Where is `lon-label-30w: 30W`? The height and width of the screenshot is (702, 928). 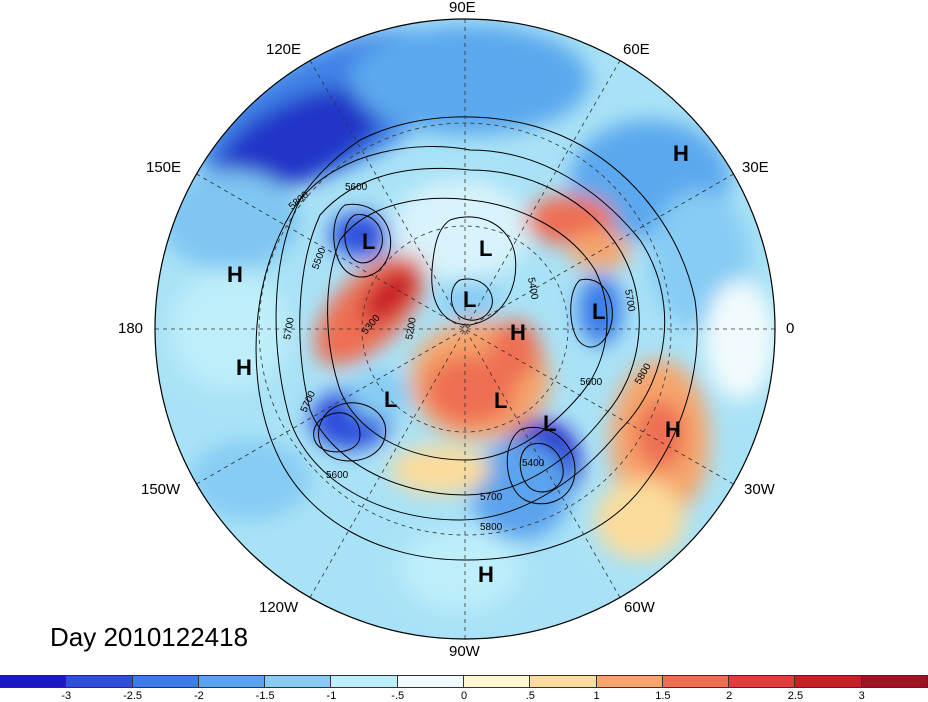
lon-label-30w: 30W is located at coordinates (759, 489).